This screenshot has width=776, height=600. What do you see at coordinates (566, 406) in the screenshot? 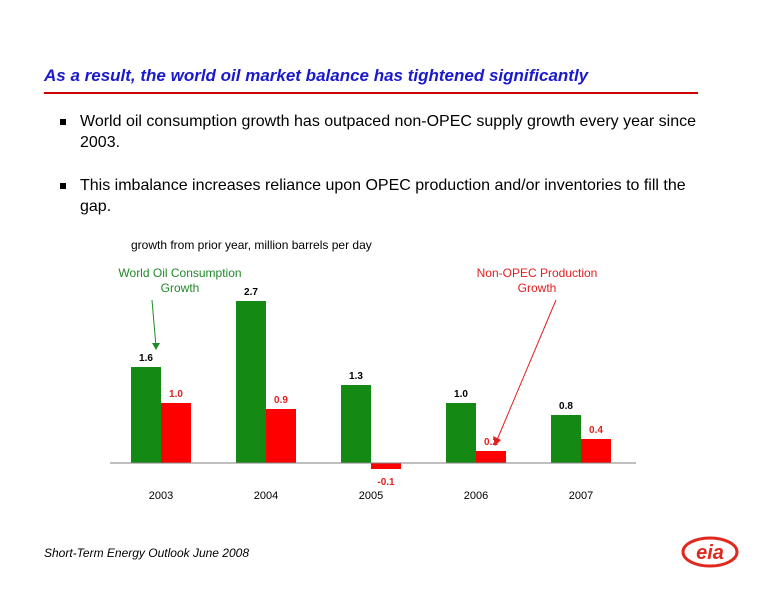
I see `data-label-consumption-2007: 0.8` at bounding box center [566, 406].